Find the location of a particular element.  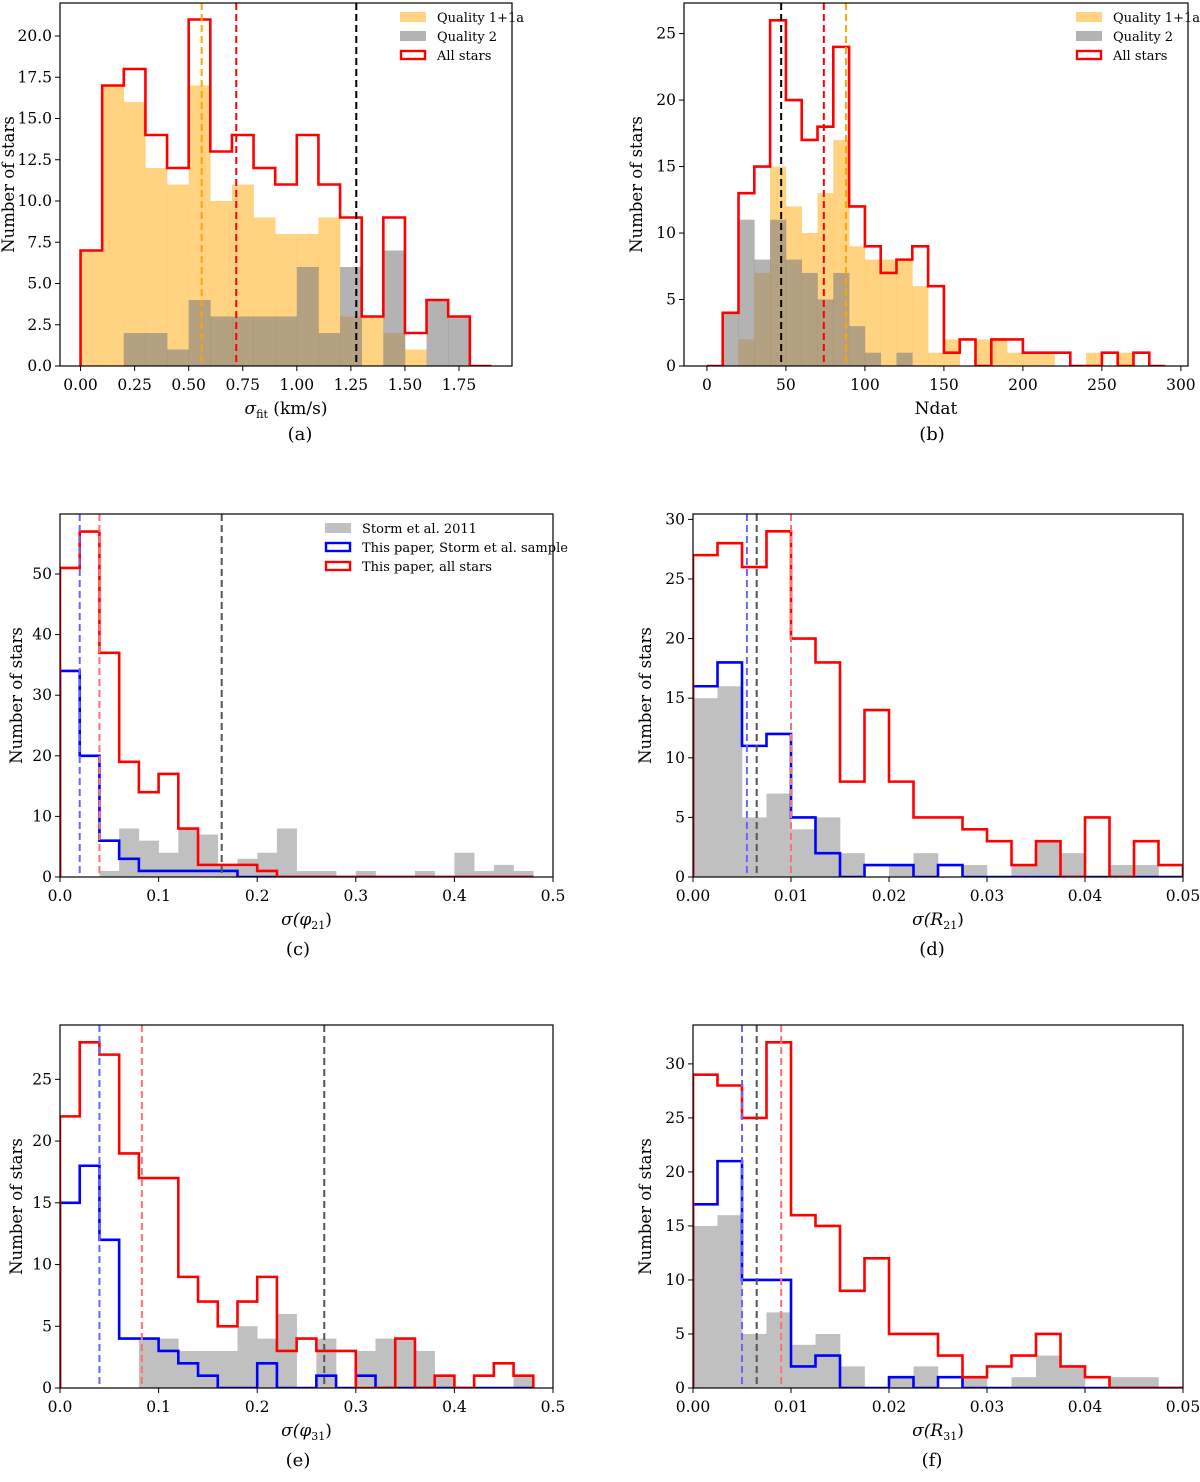

step-line-all-stars is located at coordinates (285, 192).